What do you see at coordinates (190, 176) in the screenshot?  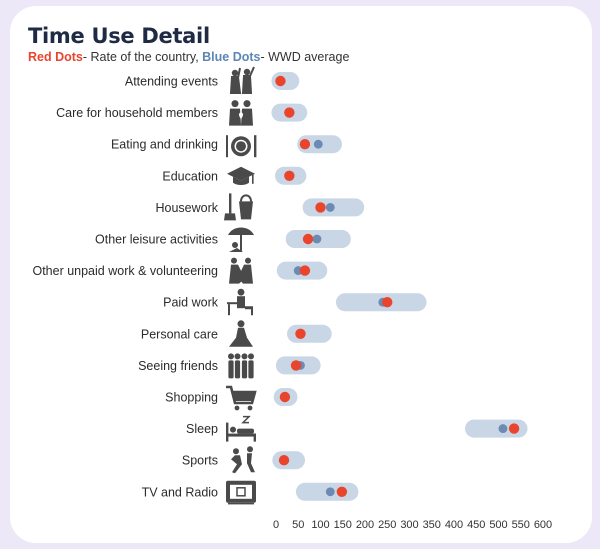 I see `category-label: Education` at bounding box center [190, 176].